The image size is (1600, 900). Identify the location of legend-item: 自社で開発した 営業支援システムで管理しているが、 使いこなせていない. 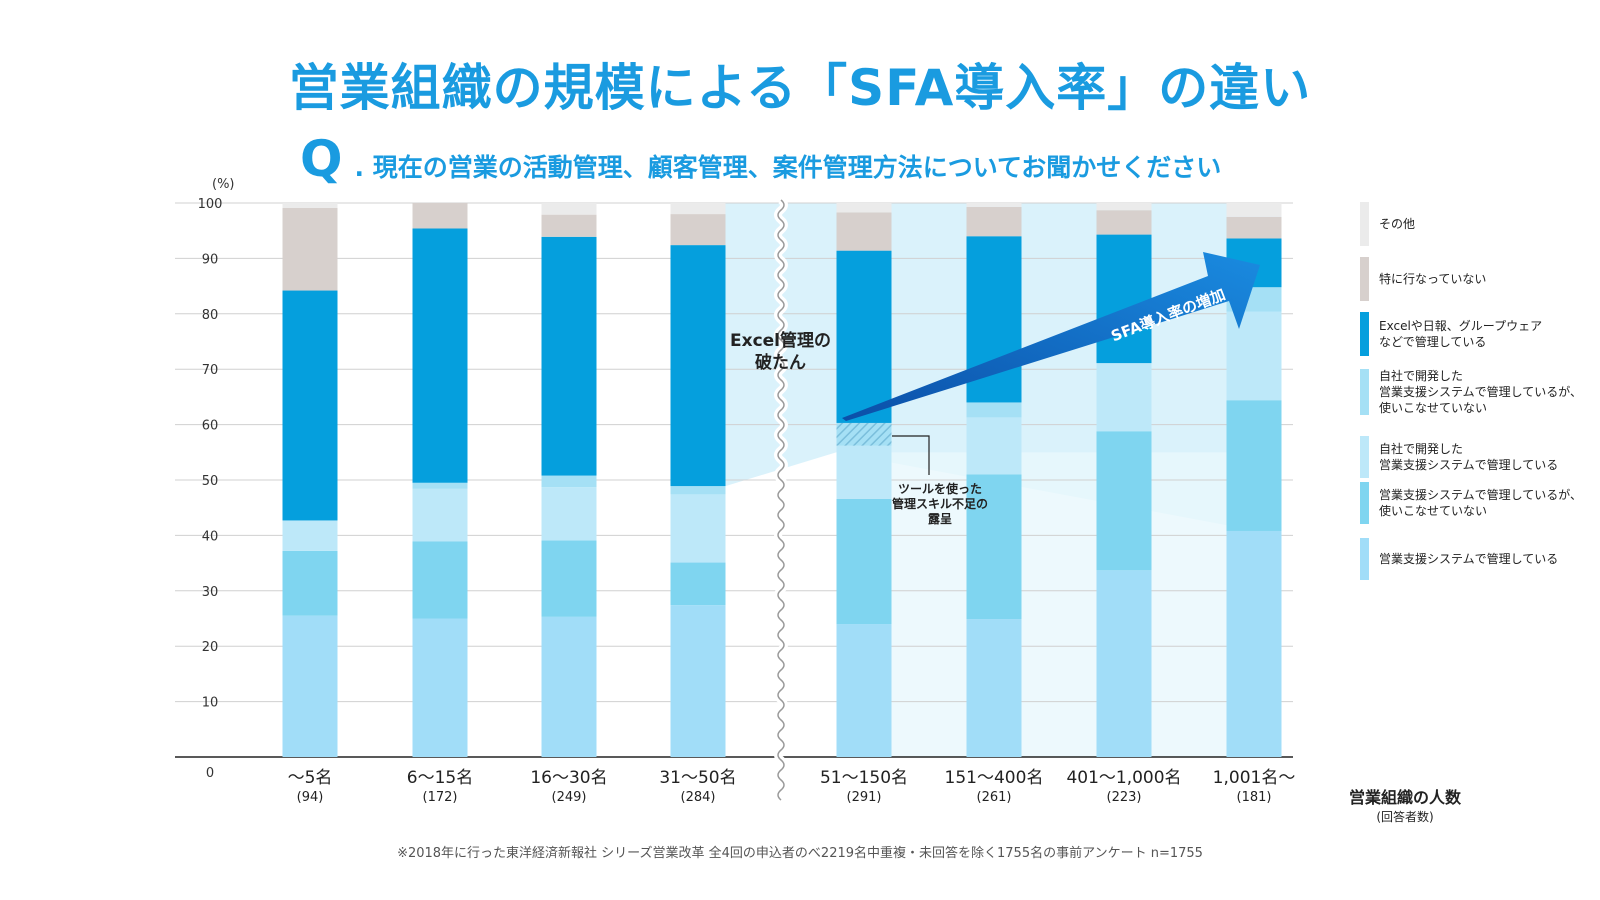
(1471, 392).